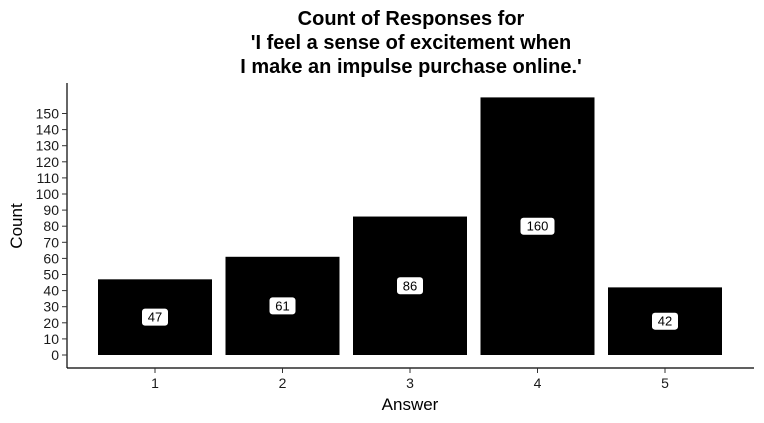 This screenshot has width=764, height=423. Describe the element at coordinates (538, 383) in the screenshot. I see `x-tick-label: 4` at that location.